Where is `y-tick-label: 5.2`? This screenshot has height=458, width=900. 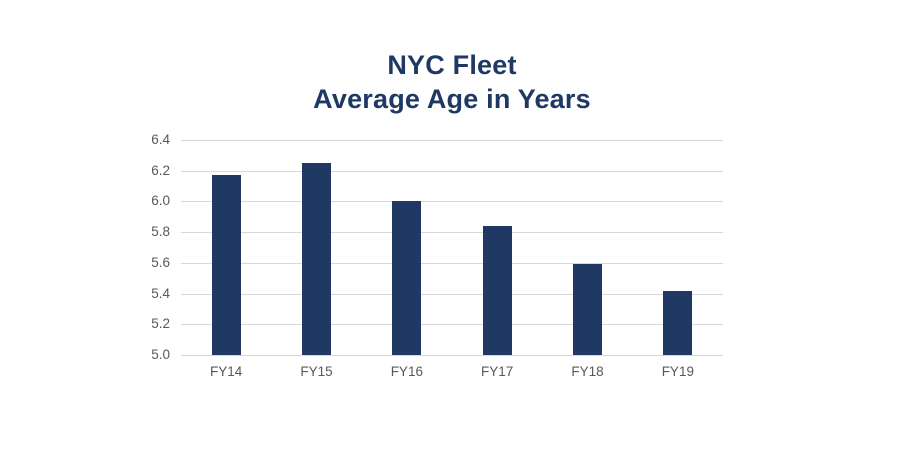
y-tick-label: 5.2 is located at coordinates (160, 324).